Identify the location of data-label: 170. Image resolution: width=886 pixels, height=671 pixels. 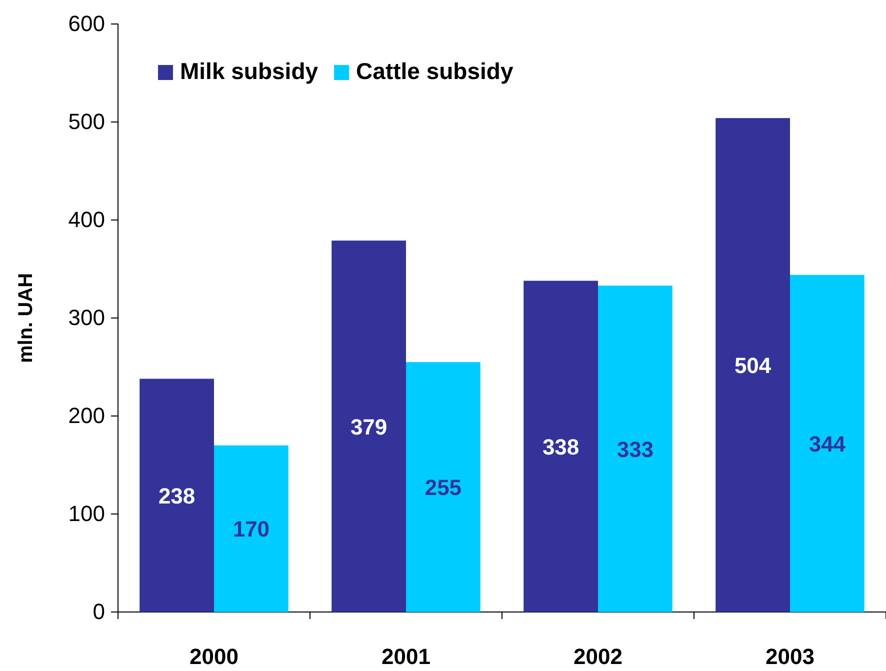
(251, 529).